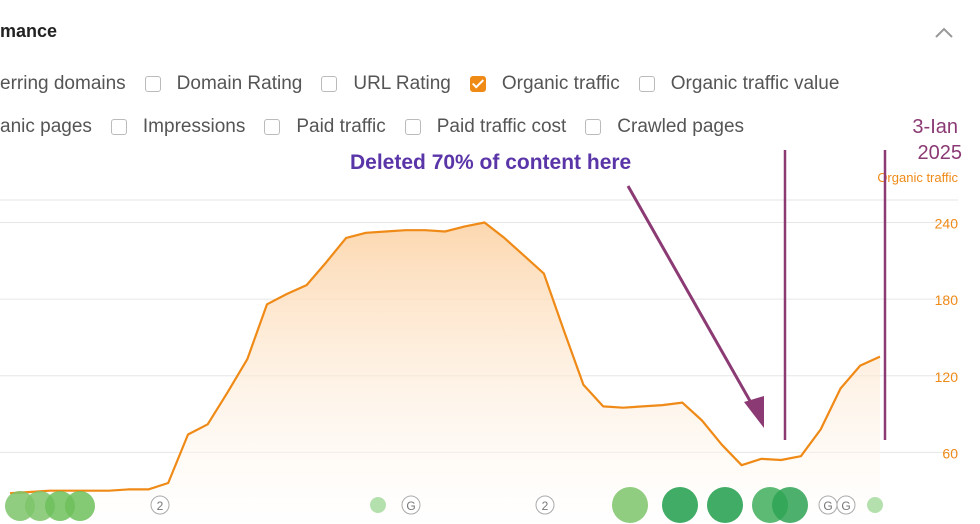 Image resolution: width=980 pixels, height=524 pixels. What do you see at coordinates (560, 83) in the screenshot?
I see `checkbox-label: Organic traffic` at bounding box center [560, 83].